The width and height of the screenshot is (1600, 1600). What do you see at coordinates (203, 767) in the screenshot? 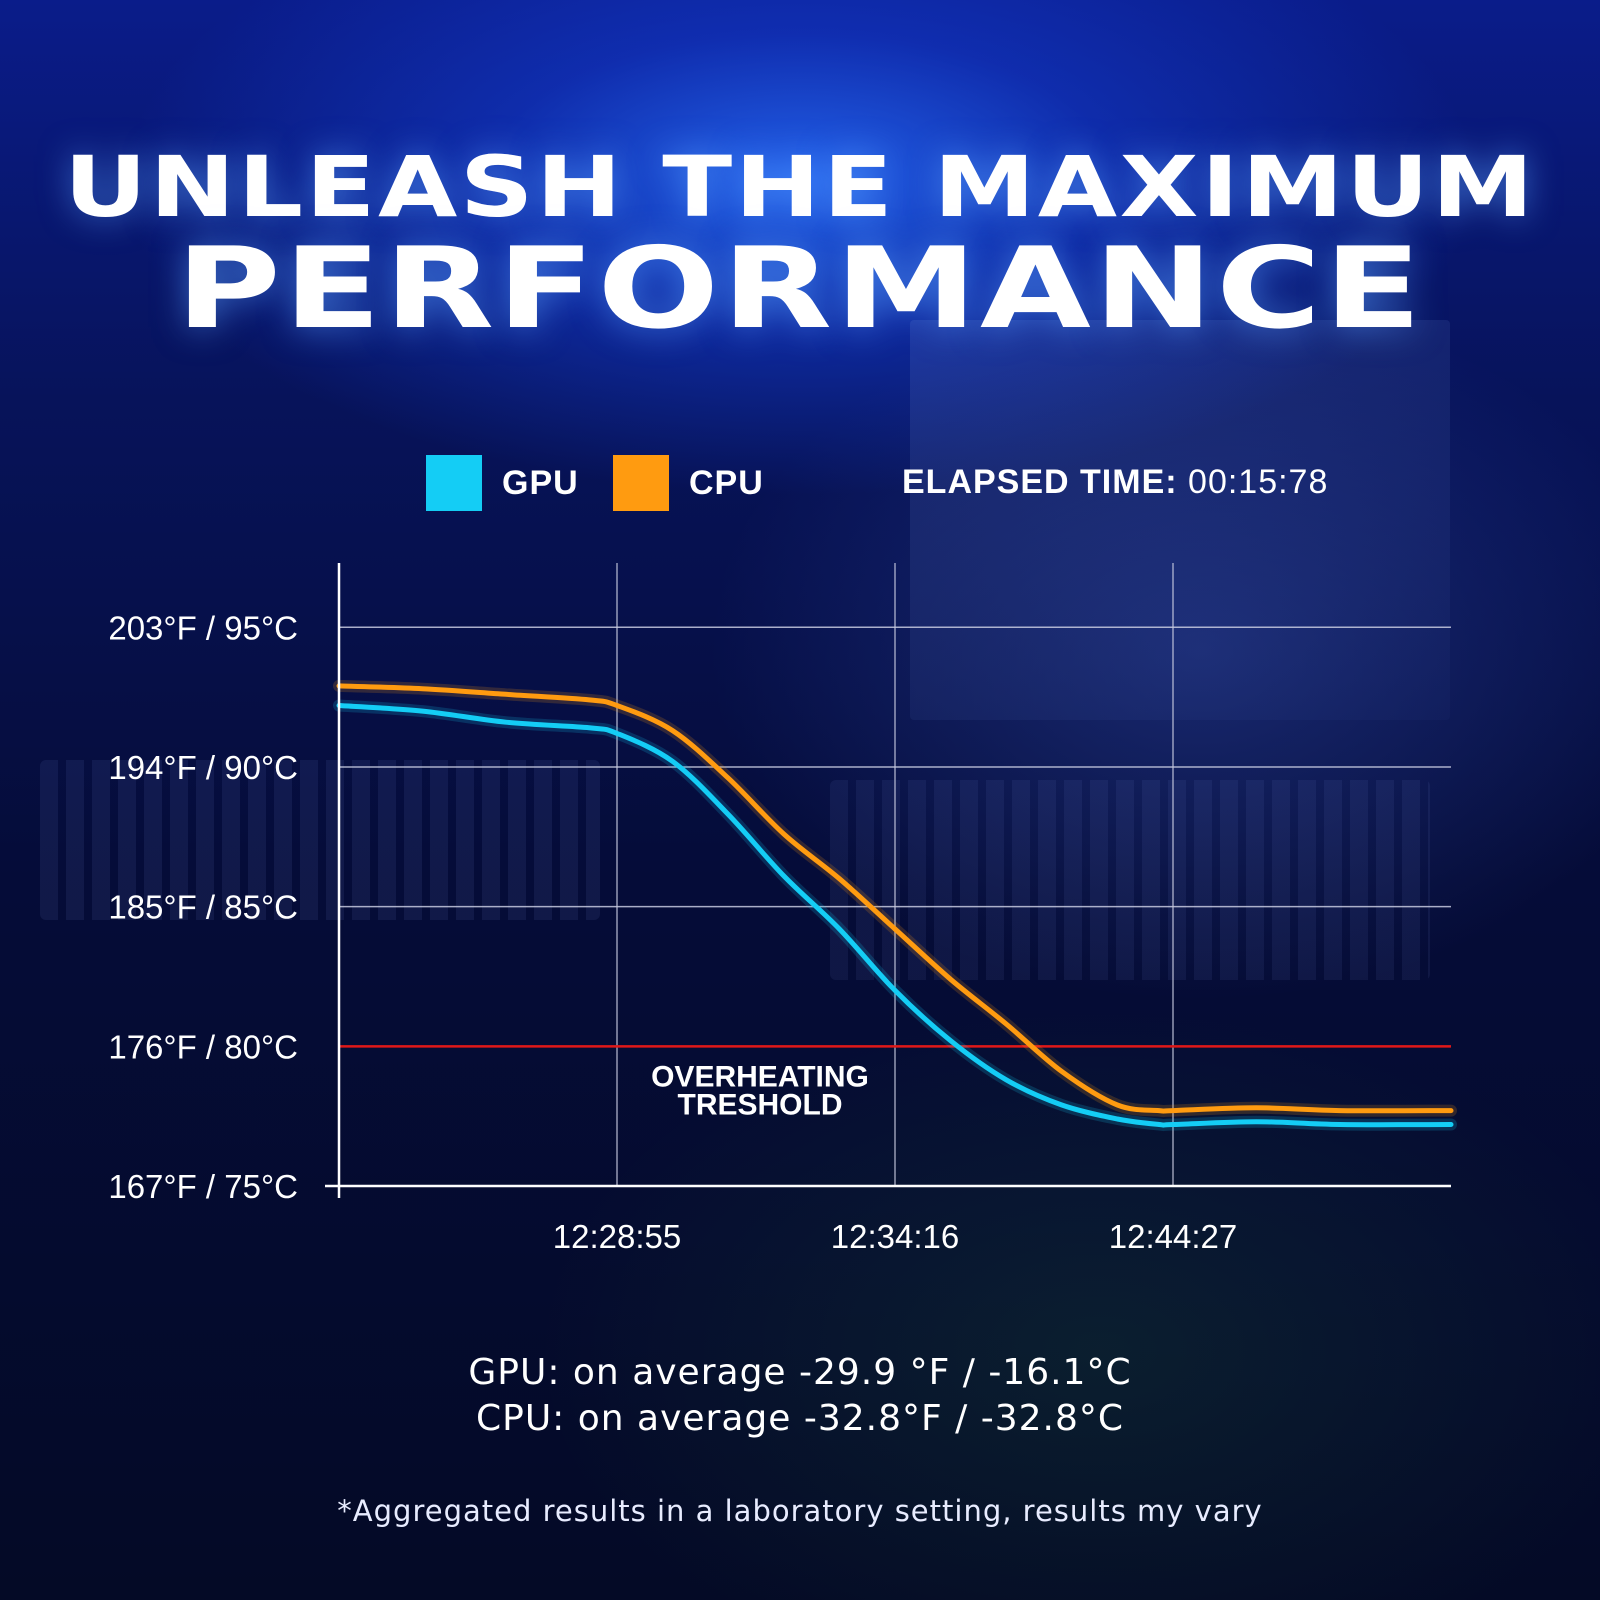
I see `y-tick-label: 194°F / 90°C` at bounding box center [203, 767].